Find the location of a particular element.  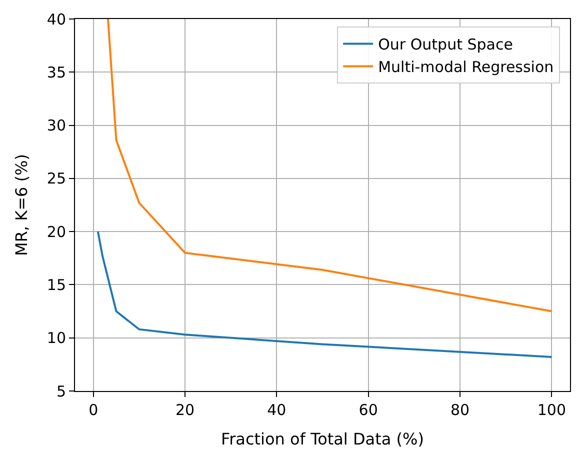

legend-label: Multi-modal Regression is located at coordinates (466, 67).